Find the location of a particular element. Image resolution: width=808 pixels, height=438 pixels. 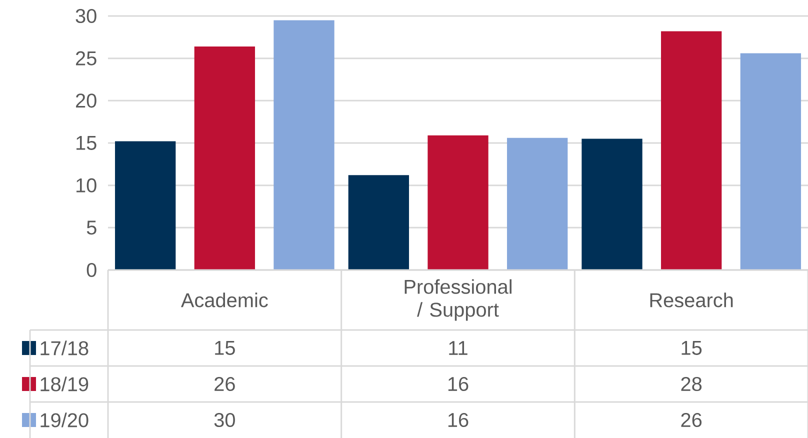

legend-label: 17/18 is located at coordinates (64, 348).